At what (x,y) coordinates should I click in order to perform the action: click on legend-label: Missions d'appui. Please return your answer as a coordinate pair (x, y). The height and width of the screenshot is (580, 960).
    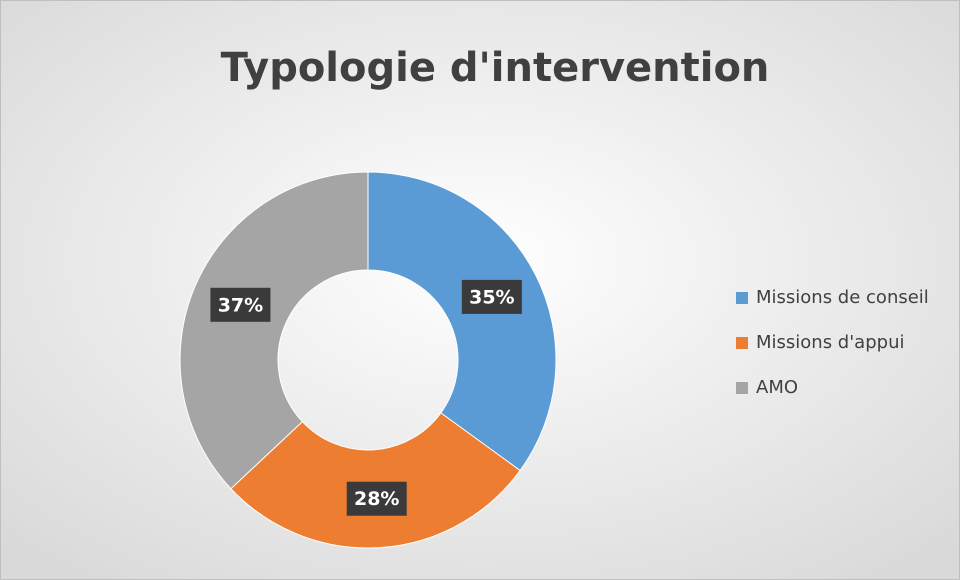
    Looking at the image, I should click on (830, 342).